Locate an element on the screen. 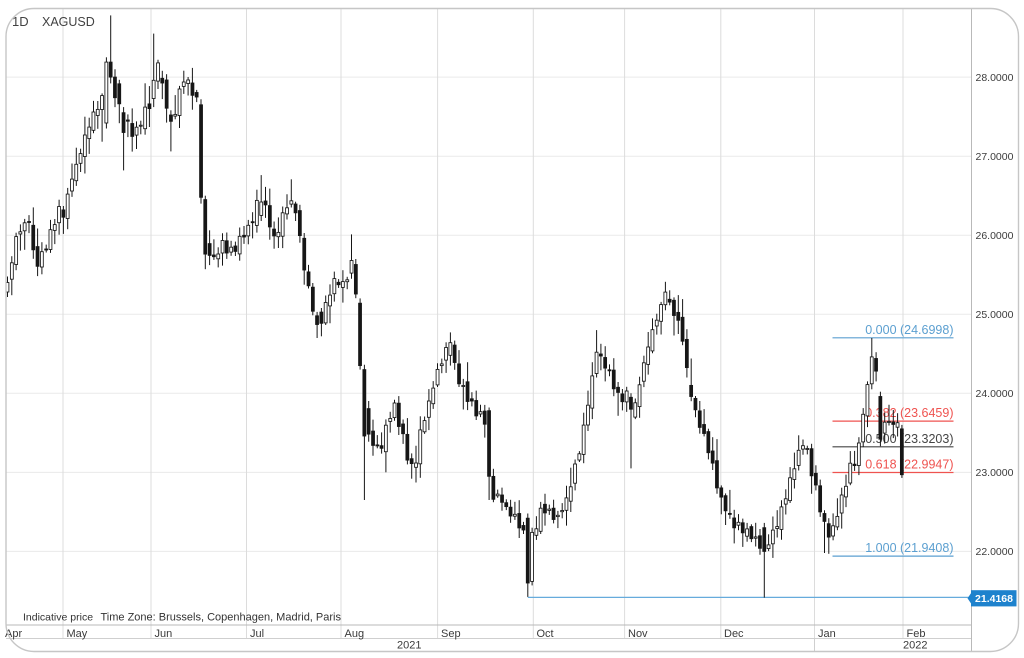 The width and height of the screenshot is (1024, 658). svg-text: 25.0000 is located at coordinates (995, 315).